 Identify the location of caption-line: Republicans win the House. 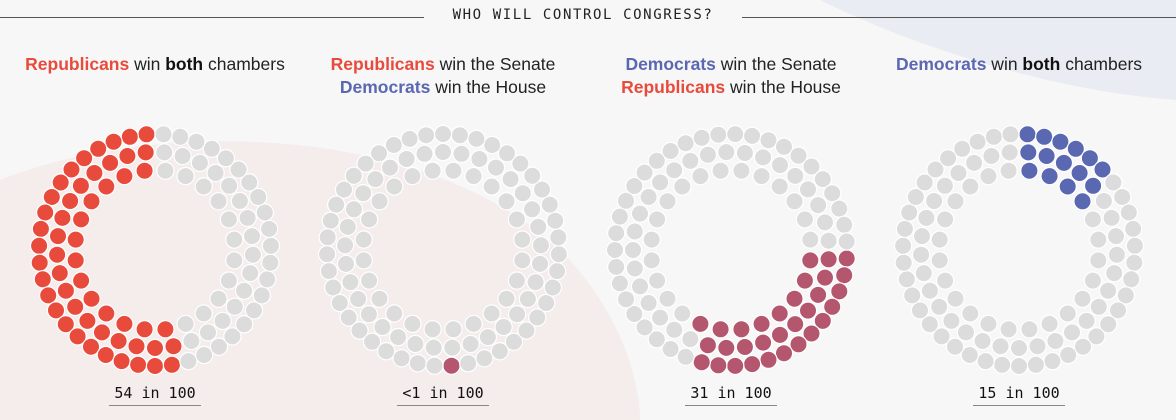
(731, 87).